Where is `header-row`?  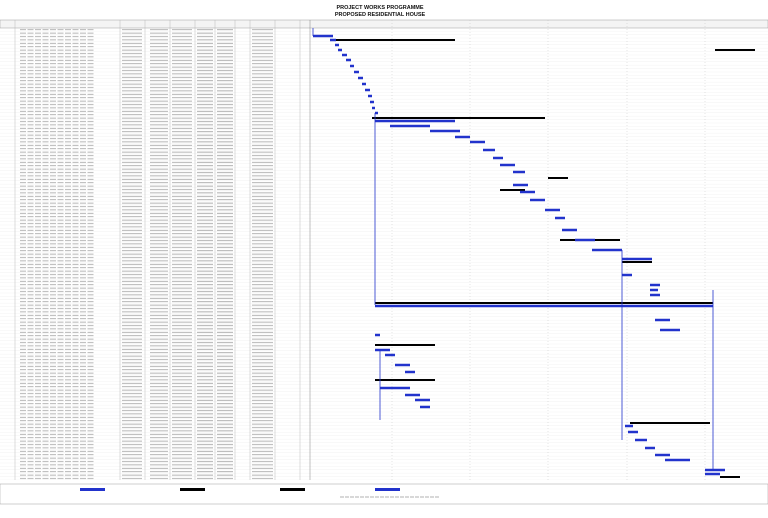
header-row is located at coordinates (384, 24).